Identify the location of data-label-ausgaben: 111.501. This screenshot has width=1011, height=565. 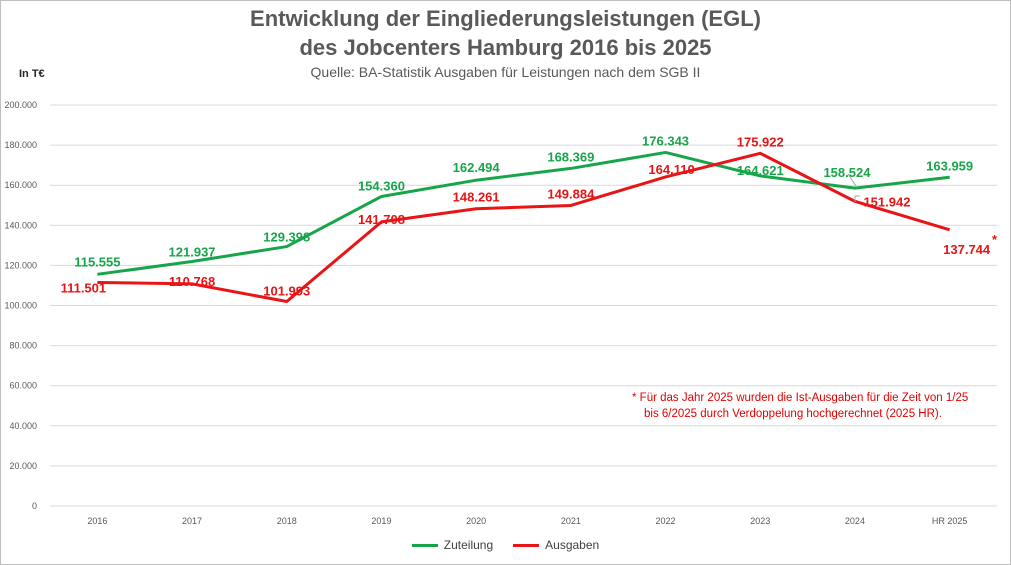
(84, 287).